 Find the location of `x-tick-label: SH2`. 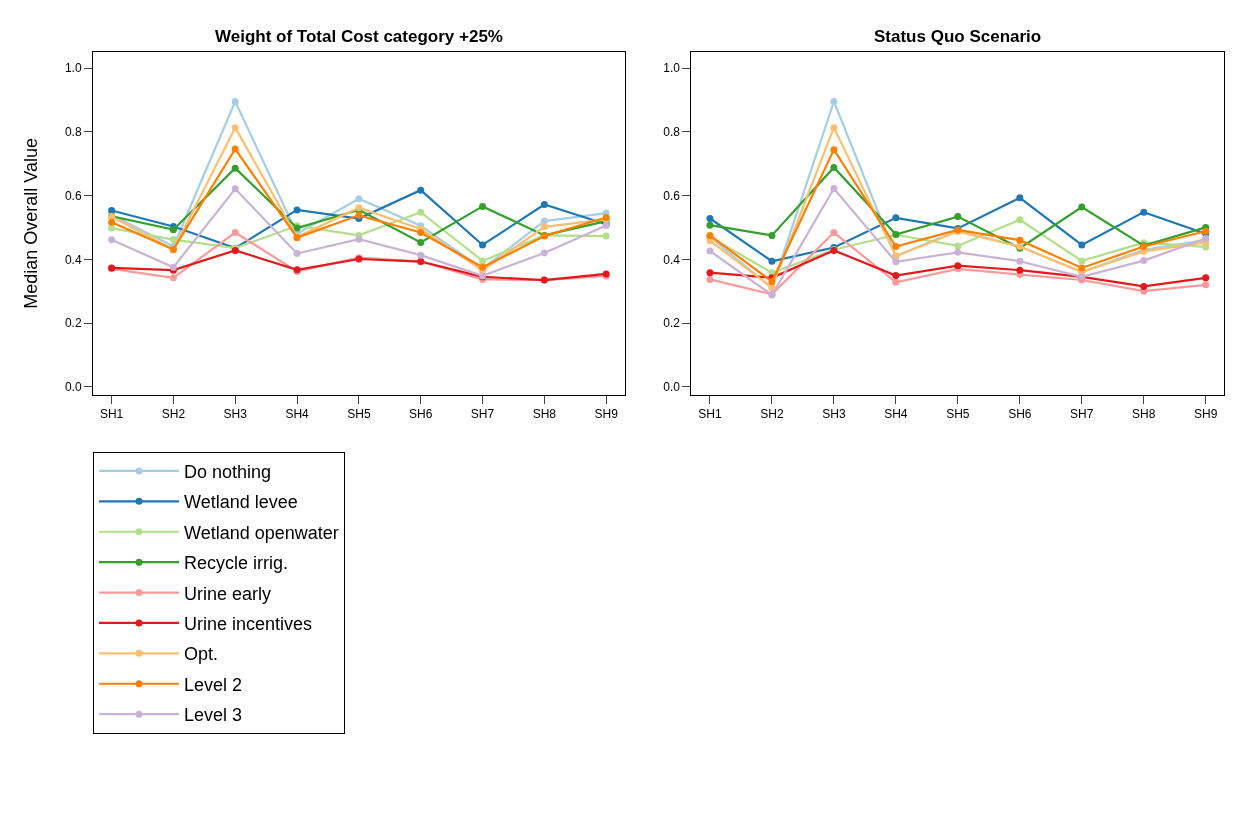

x-tick-label: SH2 is located at coordinates (772, 414).